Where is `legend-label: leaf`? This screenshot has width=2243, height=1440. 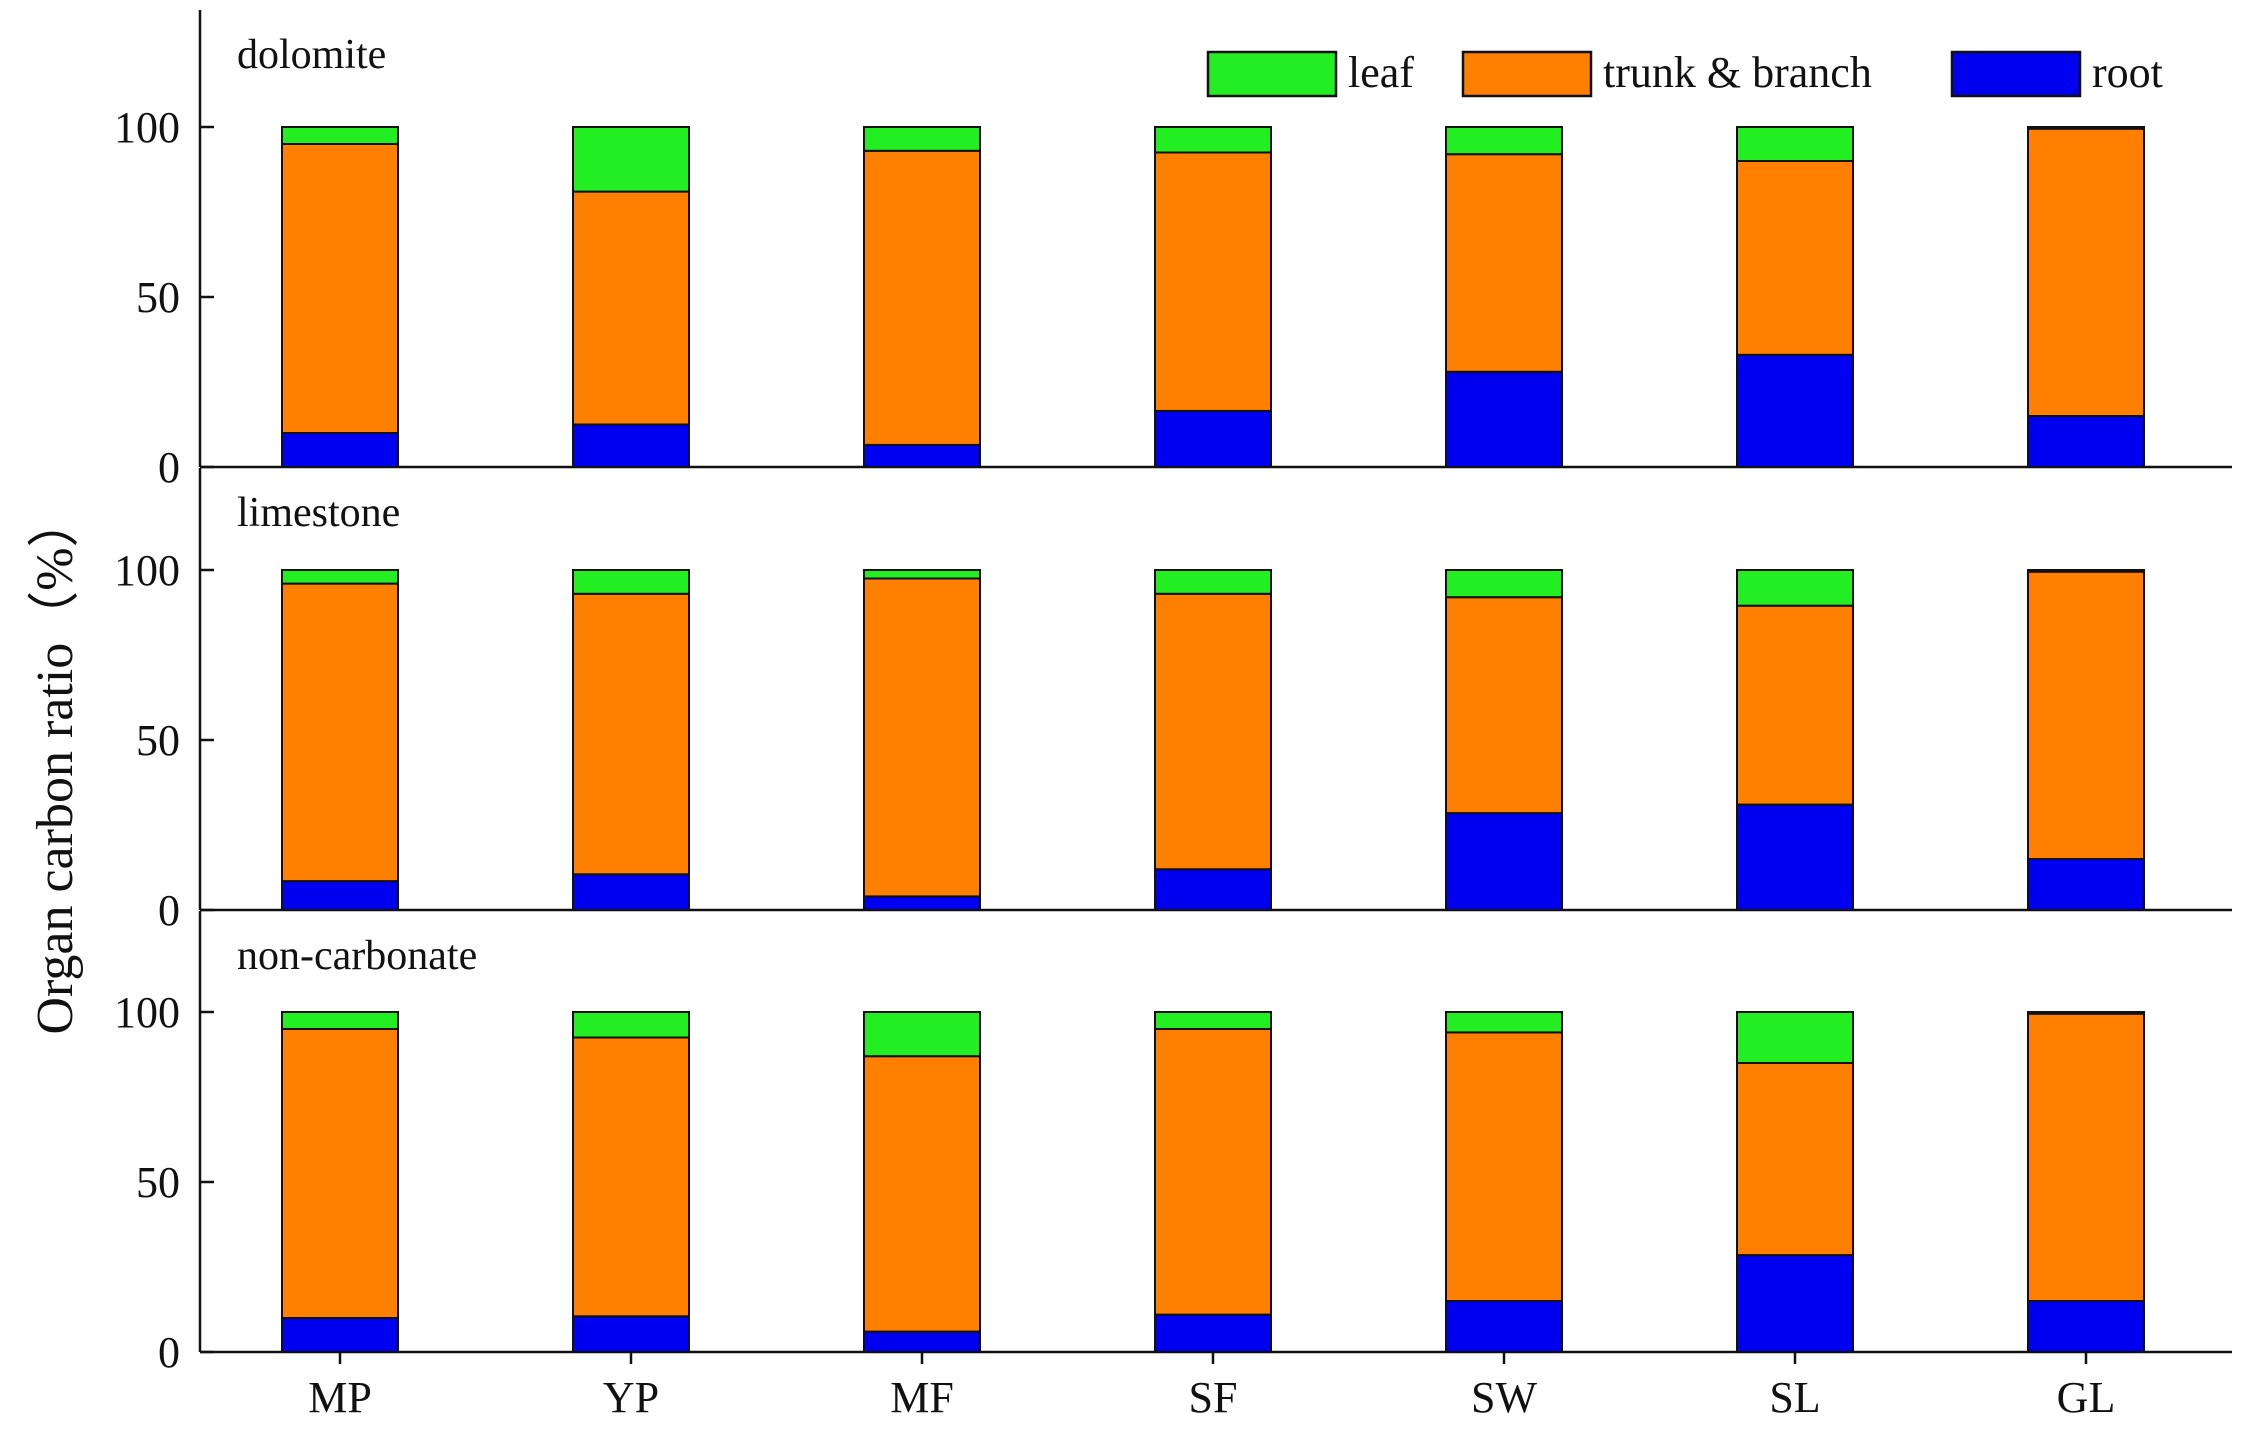 legend-label: leaf is located at coordinates (1381, 72).